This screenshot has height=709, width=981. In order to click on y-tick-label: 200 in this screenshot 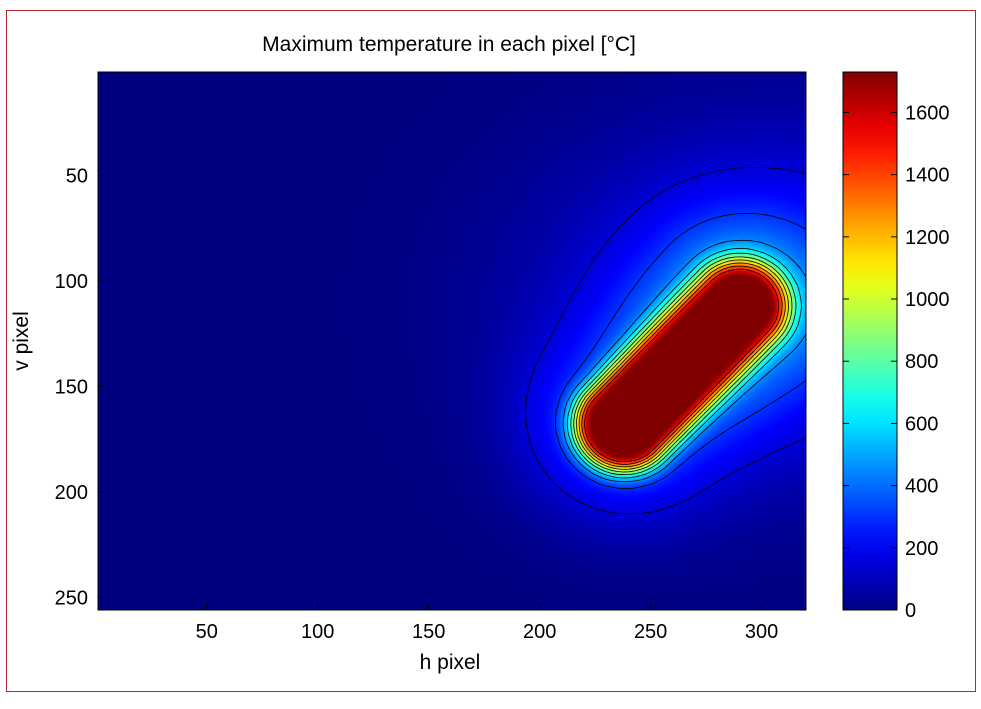, I will do `click(71, 493)`.